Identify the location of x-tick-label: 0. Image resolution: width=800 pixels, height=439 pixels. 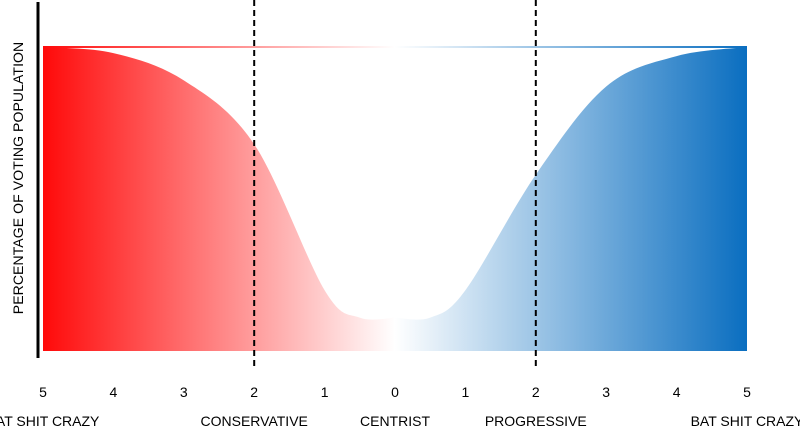
(395, 392).